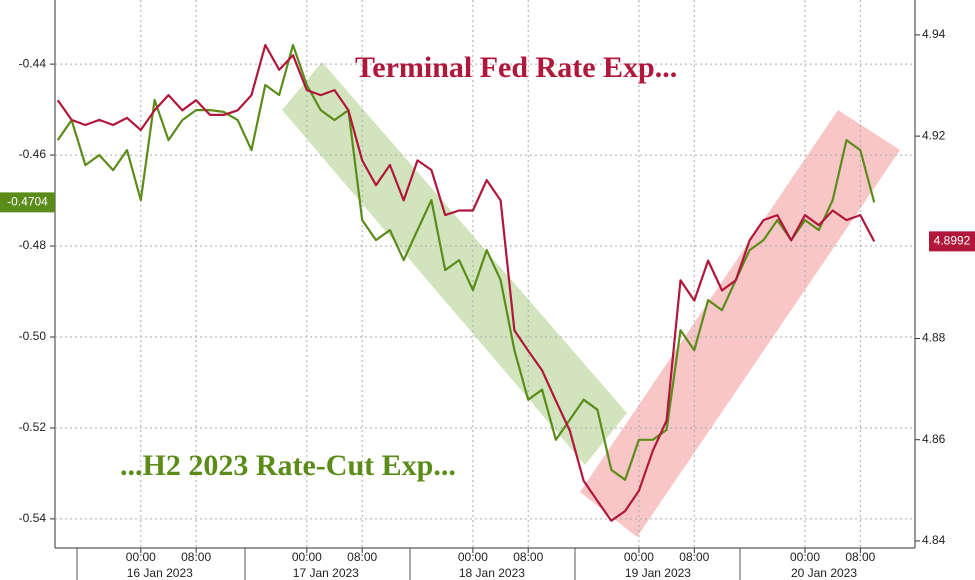  What do you see at coordinates (33, 336) in the screenshot?
I see `y-tick-label: -0.50` at bounding box center [33, 336].